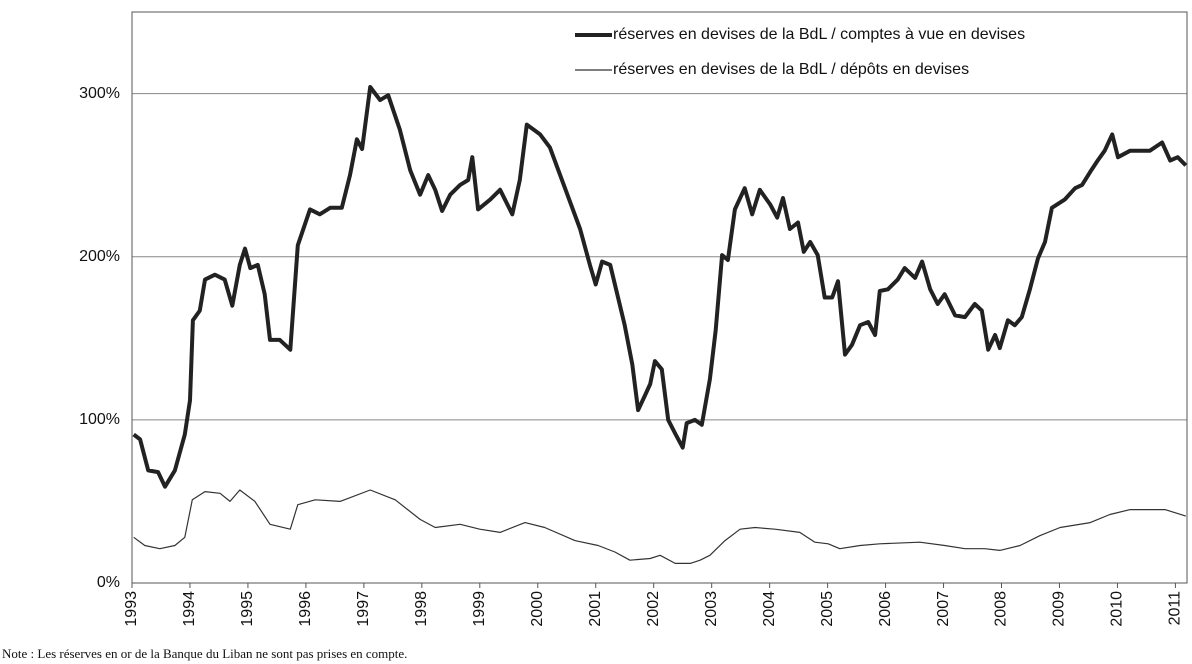 The width and height of the screenshot is (1192, 664). I want to click on x-tick-label: 1998, so click(421, 609).